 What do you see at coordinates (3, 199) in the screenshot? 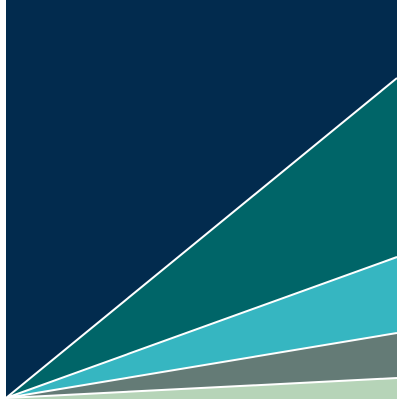
I see `left-margin` at bounding box center [3, 199].